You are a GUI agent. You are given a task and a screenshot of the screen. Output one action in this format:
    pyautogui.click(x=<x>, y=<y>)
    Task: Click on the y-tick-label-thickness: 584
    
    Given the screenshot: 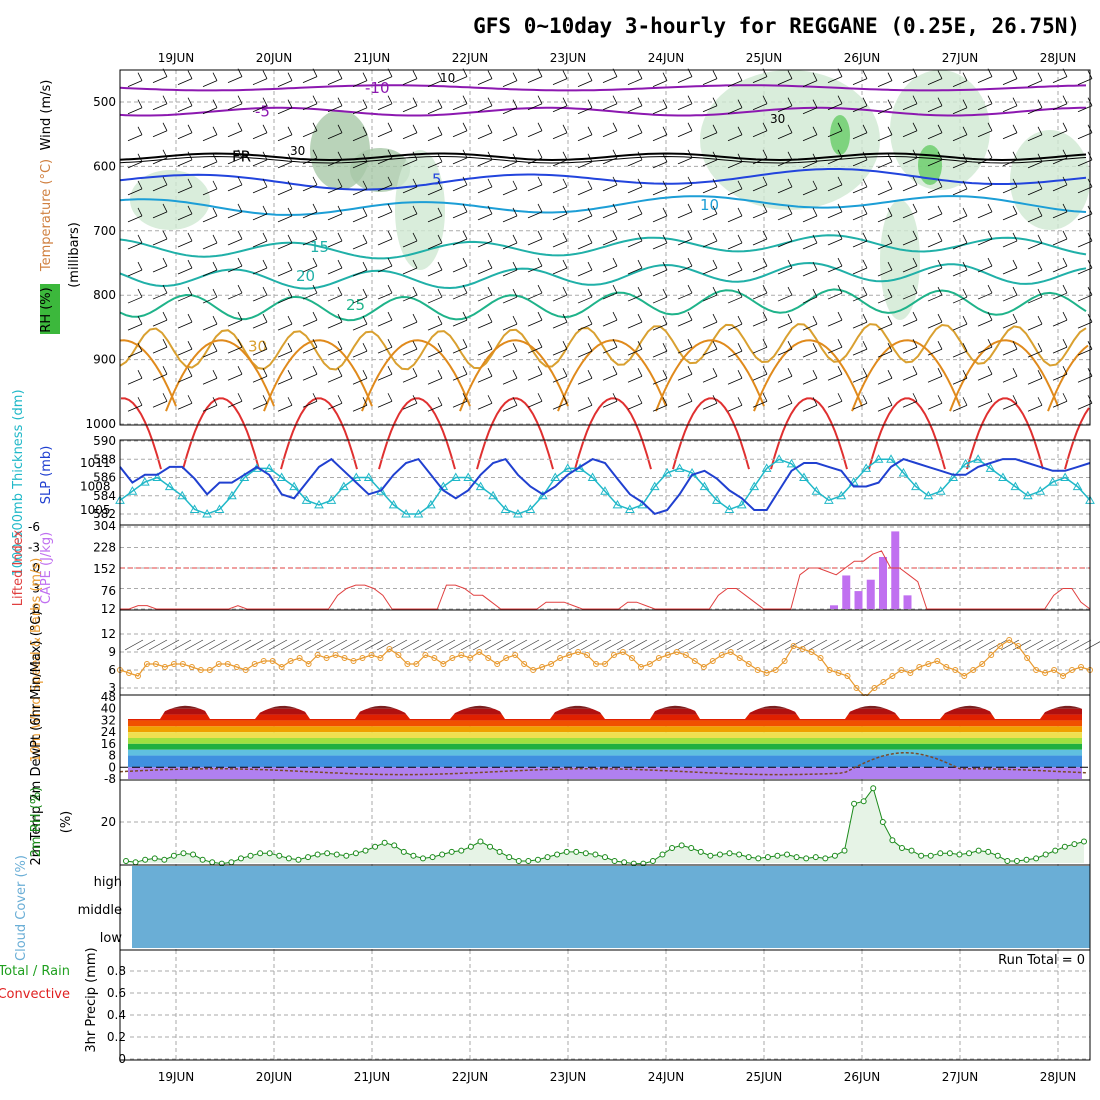 What is the action you would take?
    pyautogui.click(x=104, y=496)
    